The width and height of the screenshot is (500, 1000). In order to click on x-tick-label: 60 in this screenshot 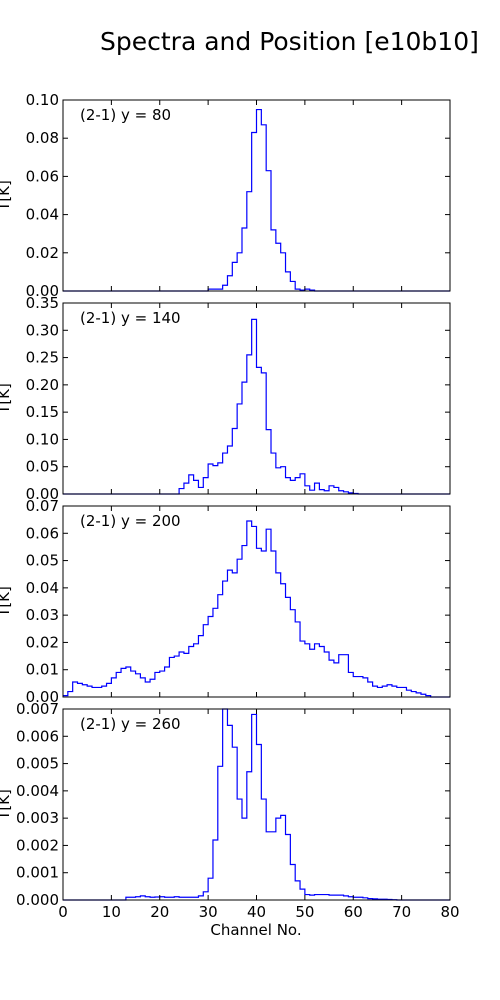, I will do `click(353, 912)`.